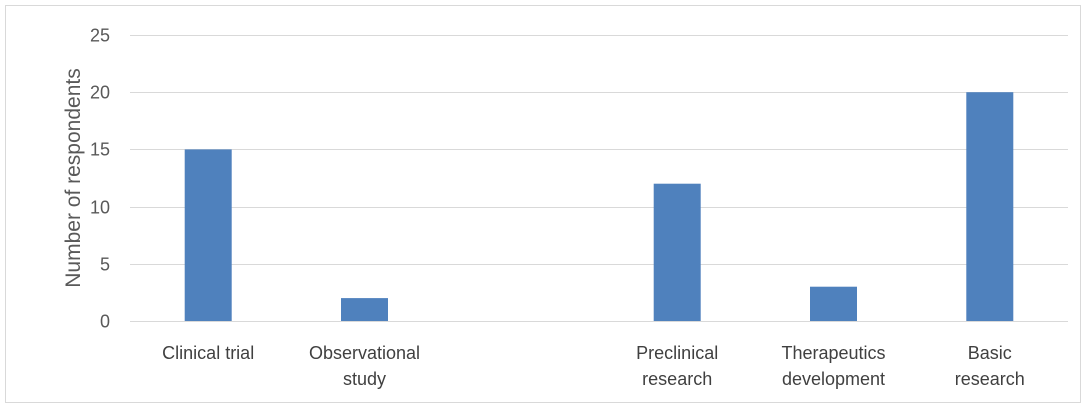  What do you see at coordinates (833, 379) in the screenshot?
I see `x-category-label: development` at bounding box center [833, 379].